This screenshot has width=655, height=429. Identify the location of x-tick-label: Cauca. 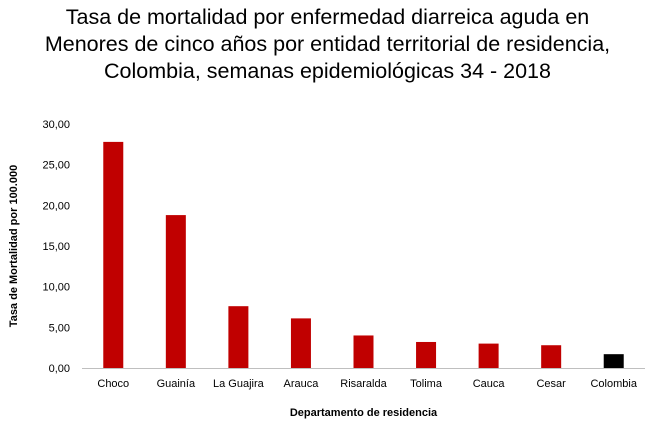
(489, 384).